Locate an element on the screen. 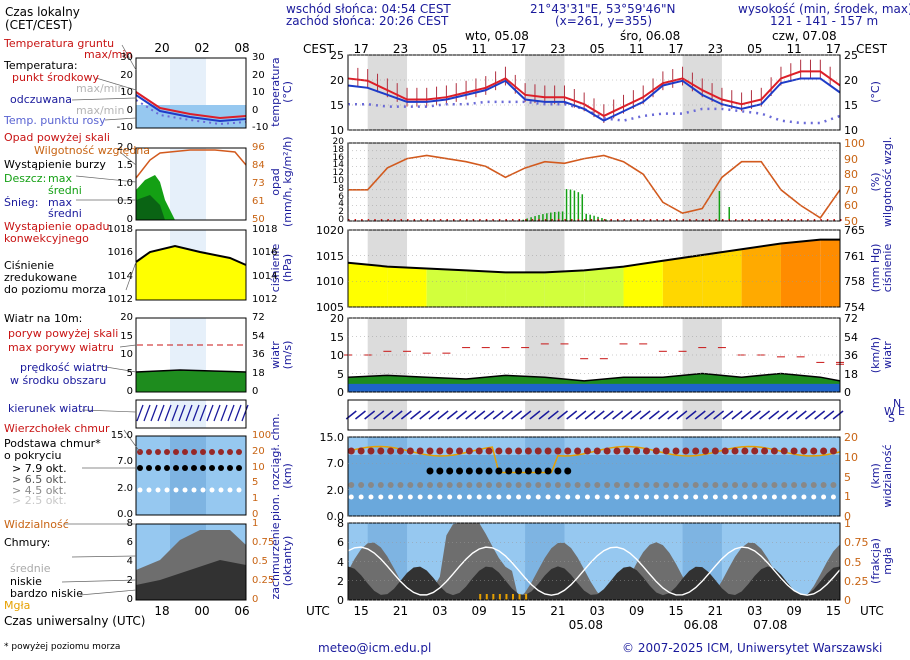 The height and width of the screenshot is (660, 910). tick-left-pres: 1010 is located at coordinates (330, 282).